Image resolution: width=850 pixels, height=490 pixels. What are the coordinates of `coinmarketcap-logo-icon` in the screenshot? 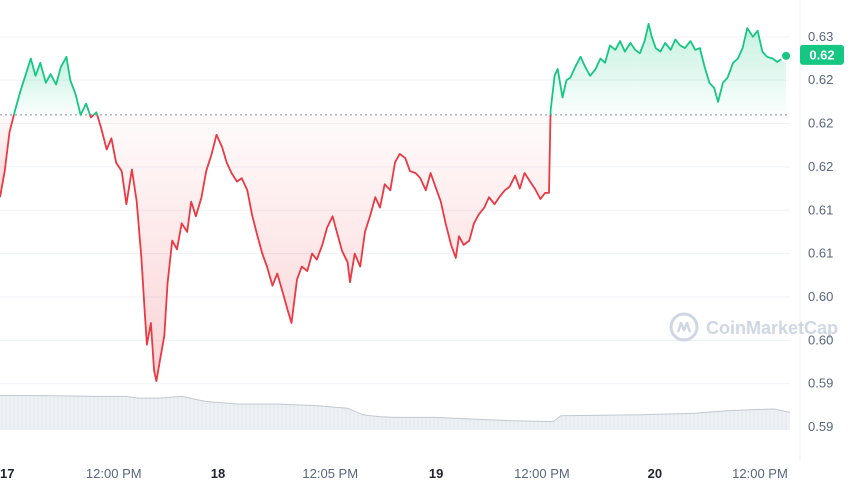 It's located at (684, 327).